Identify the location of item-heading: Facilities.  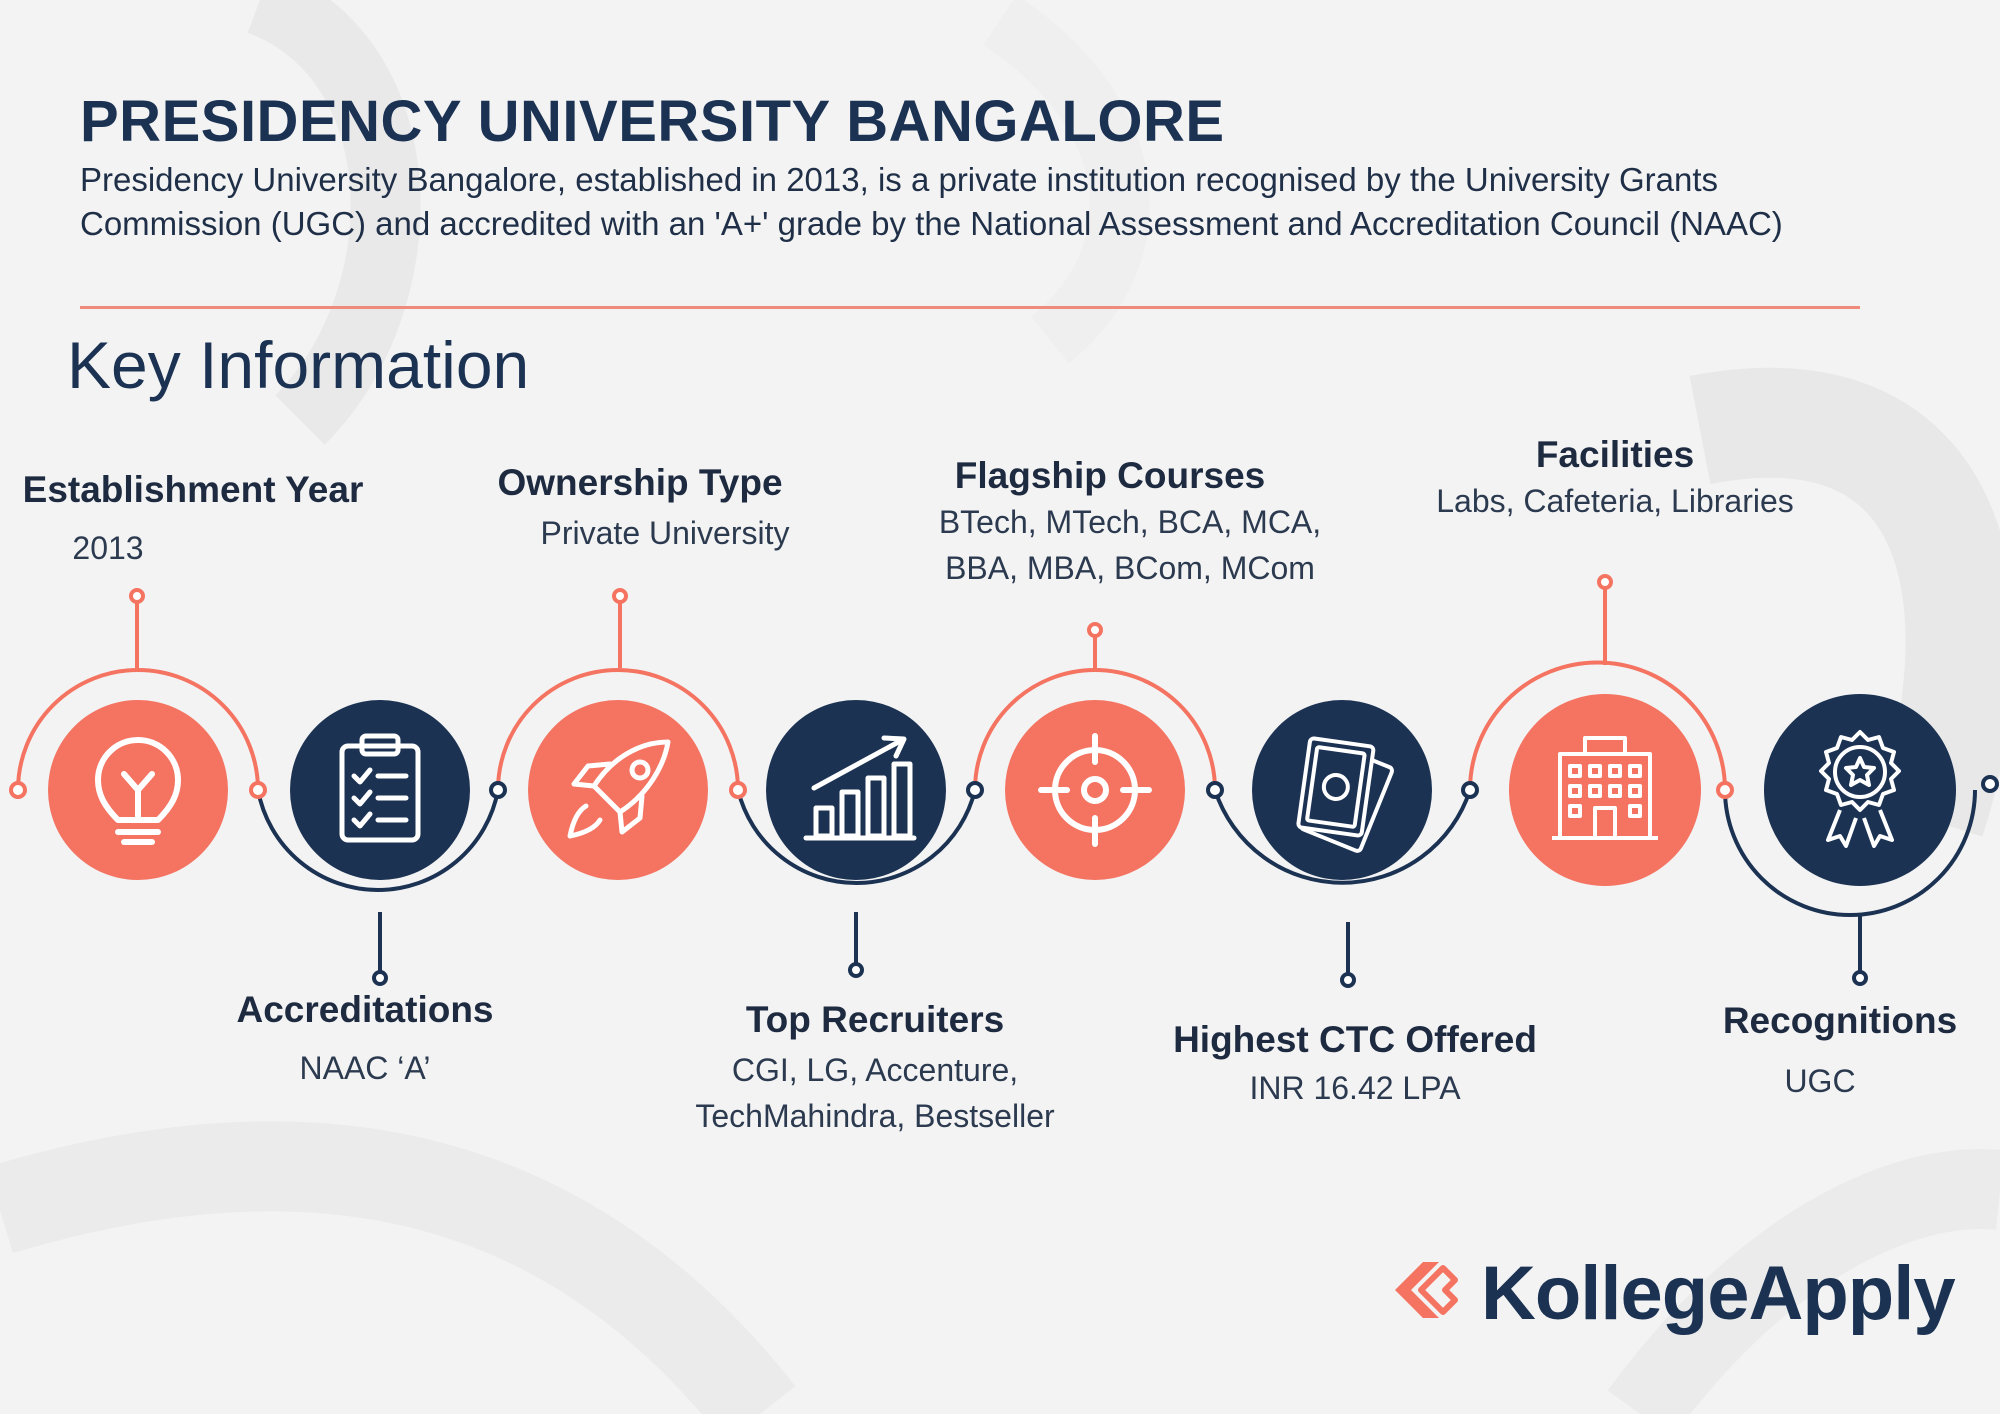
(1615, 454).